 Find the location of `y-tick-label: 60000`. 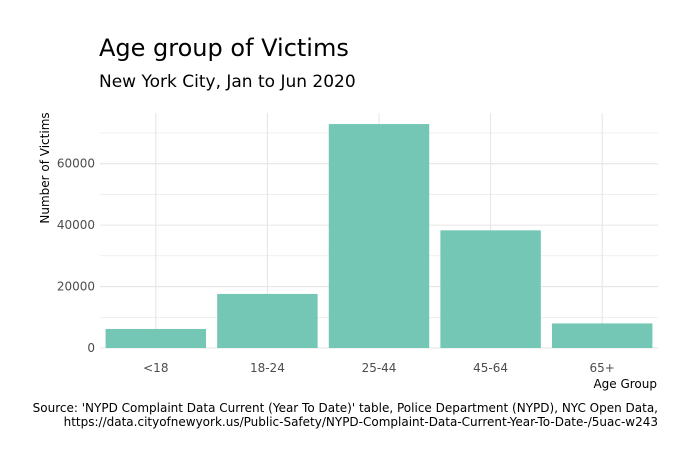

y-tick-label: 60000 is located at coordinates (76, 164).